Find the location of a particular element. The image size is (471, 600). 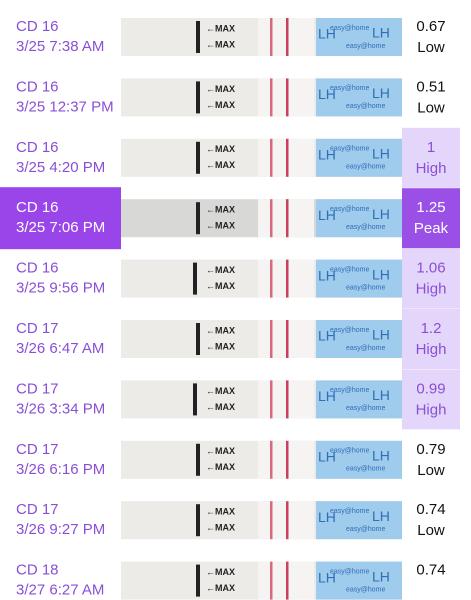

test-time: 3/27 6:27 AM is located at coordinates (60, 590).